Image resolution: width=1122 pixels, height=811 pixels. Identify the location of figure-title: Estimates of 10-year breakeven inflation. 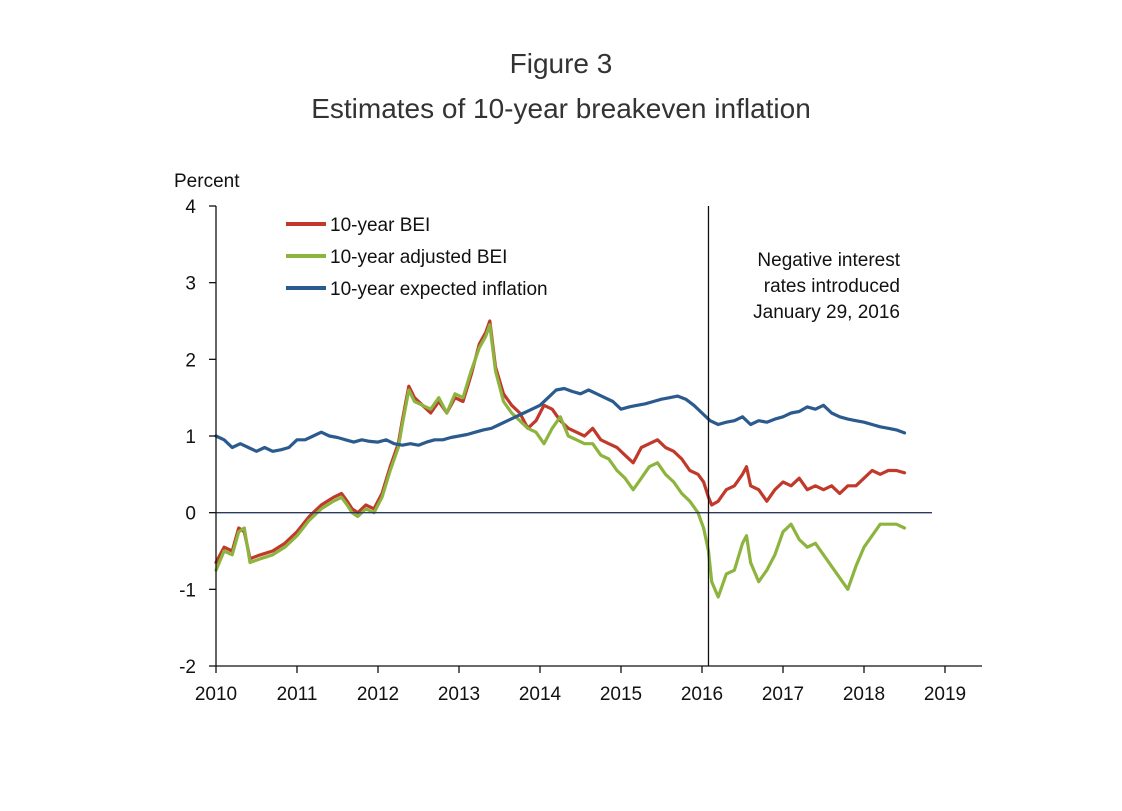
(561, 108).